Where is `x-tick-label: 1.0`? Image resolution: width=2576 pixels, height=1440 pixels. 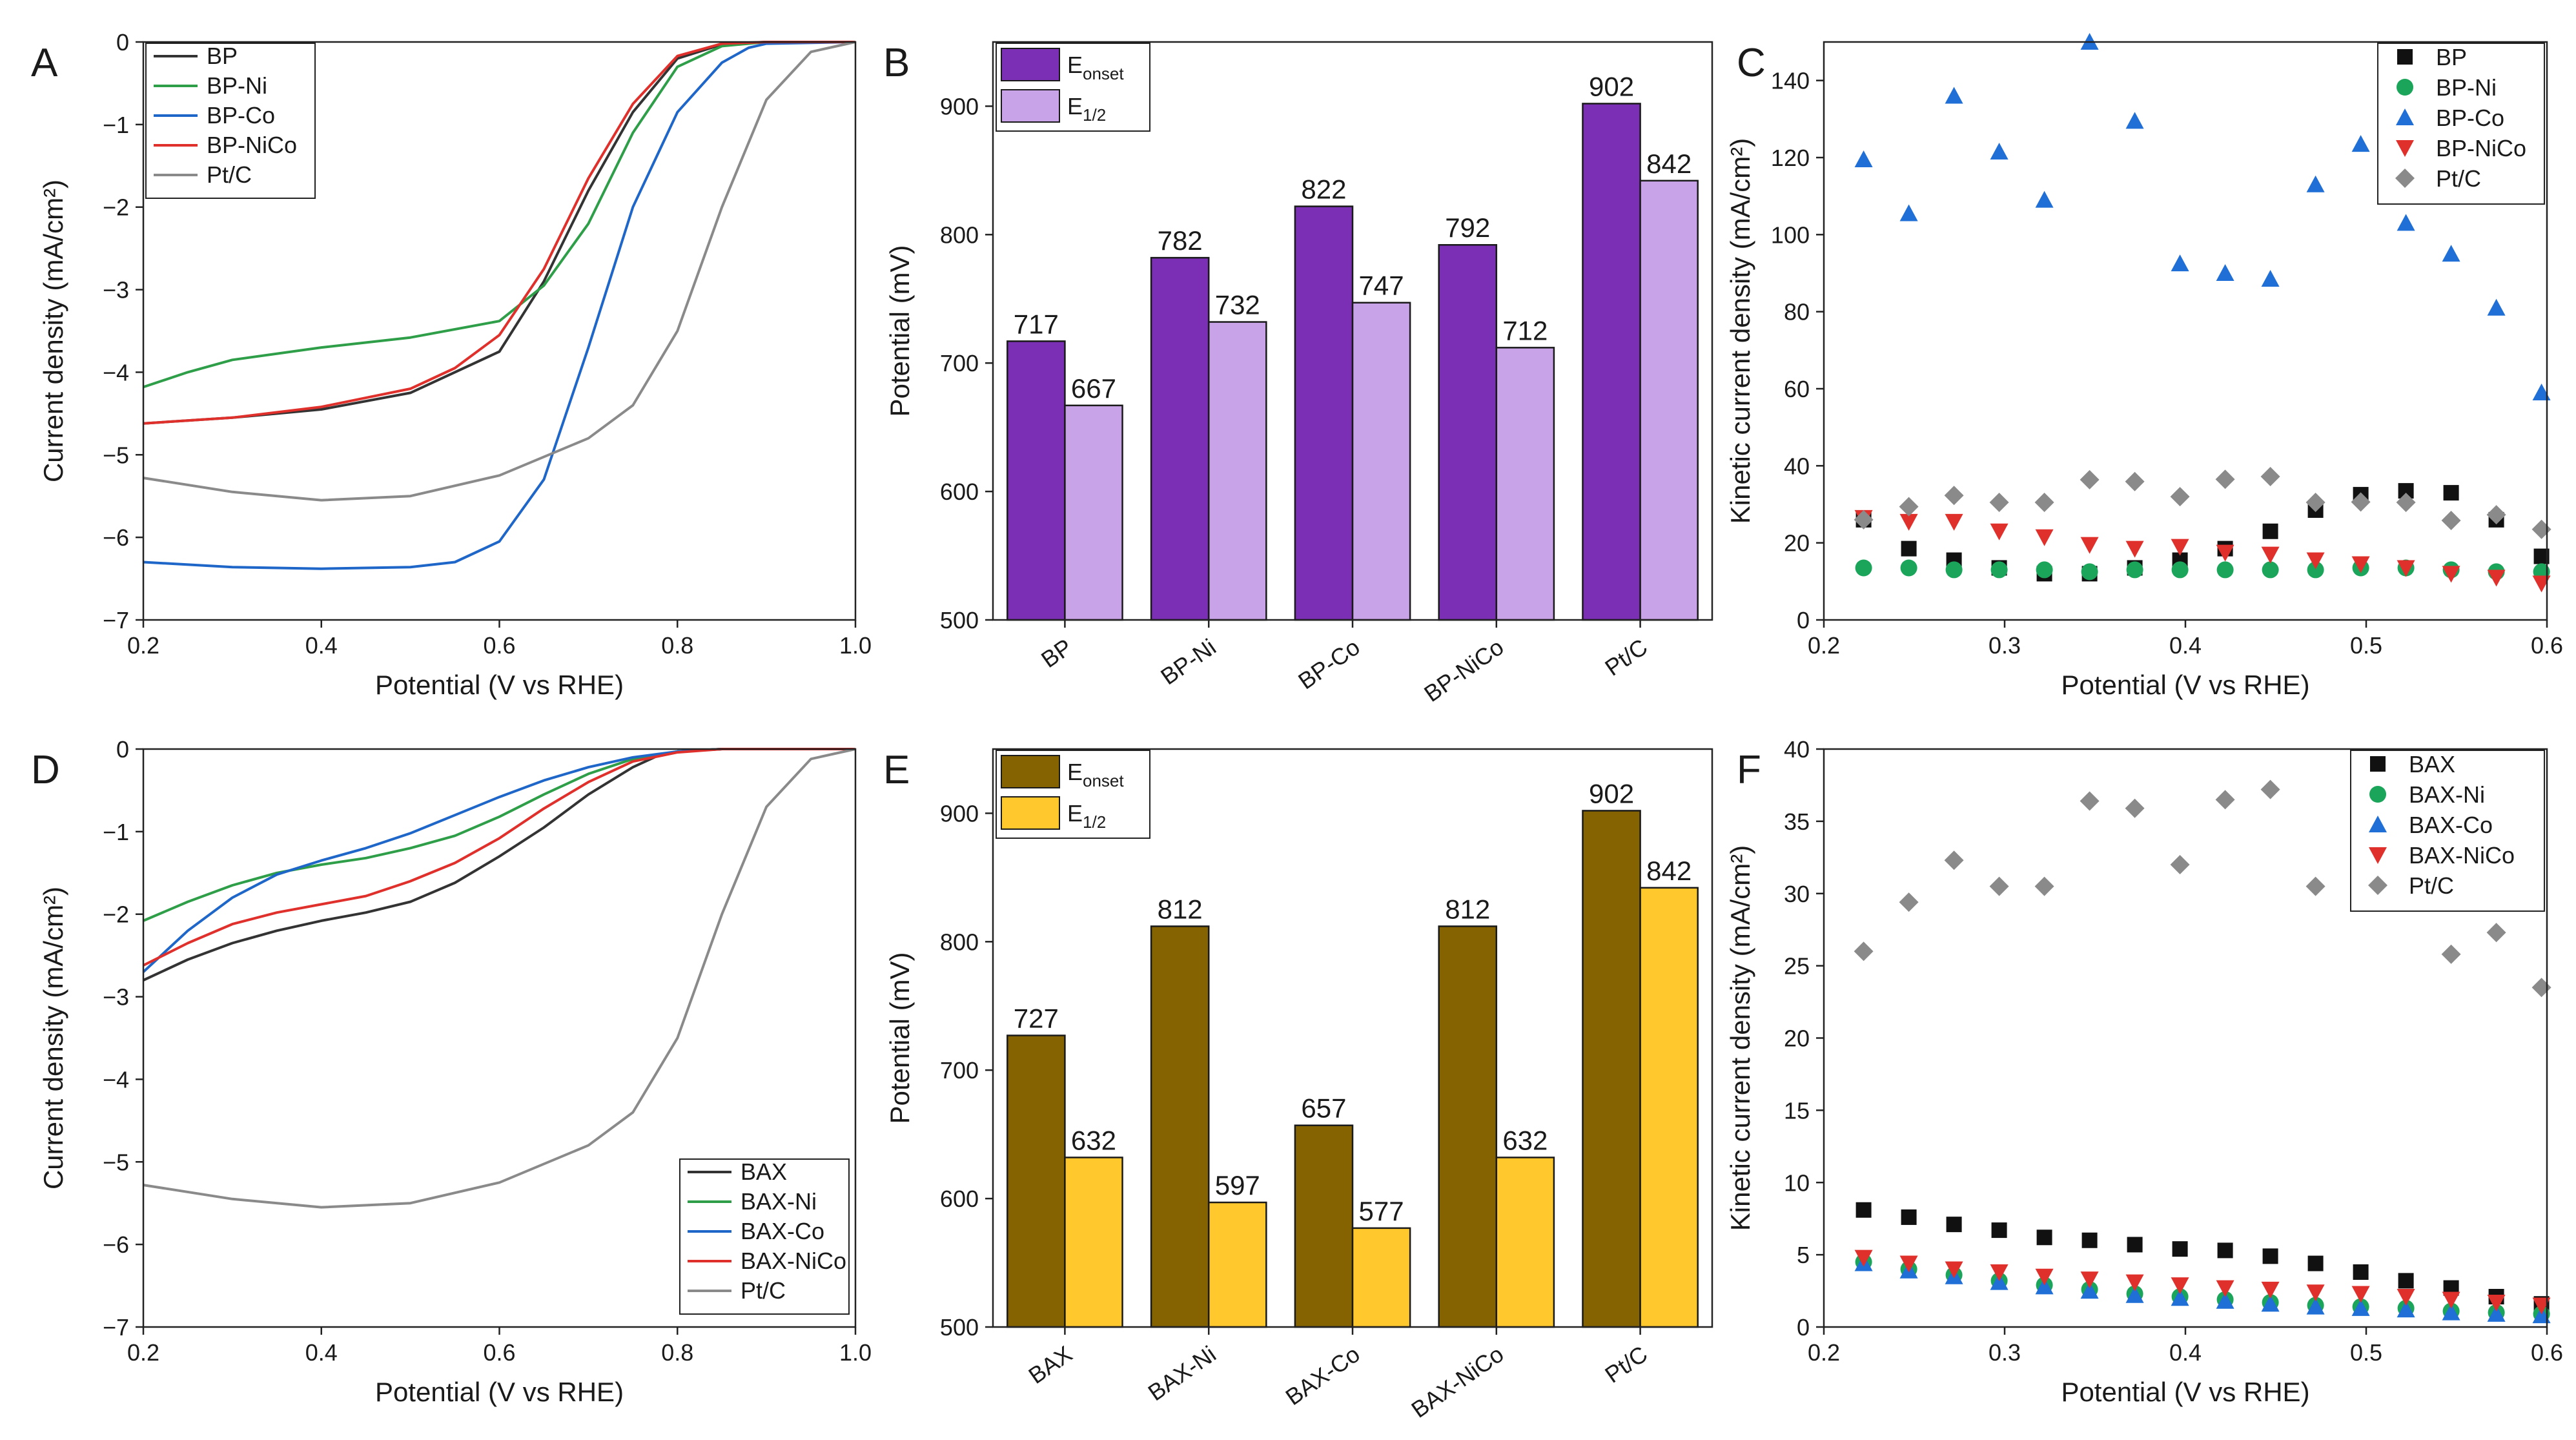
x-tick-label: 1.0 is located at coordinates (855, 1352).